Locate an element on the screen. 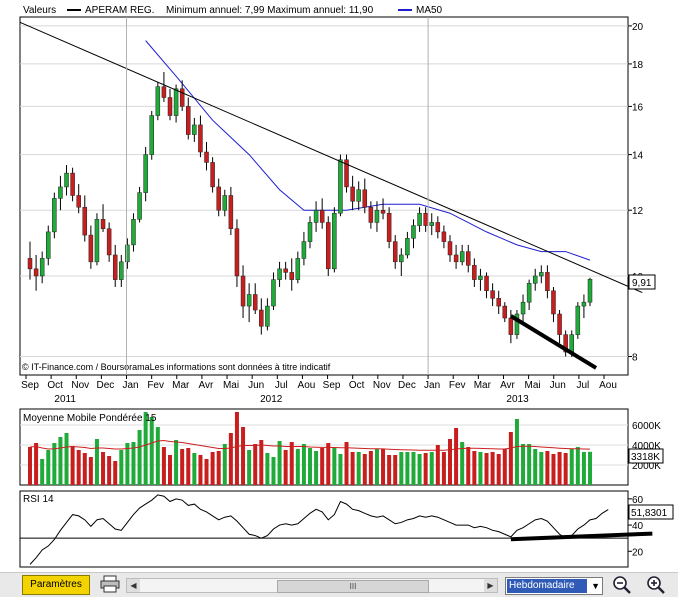  support-trendline is located at coordinates (553, 342).